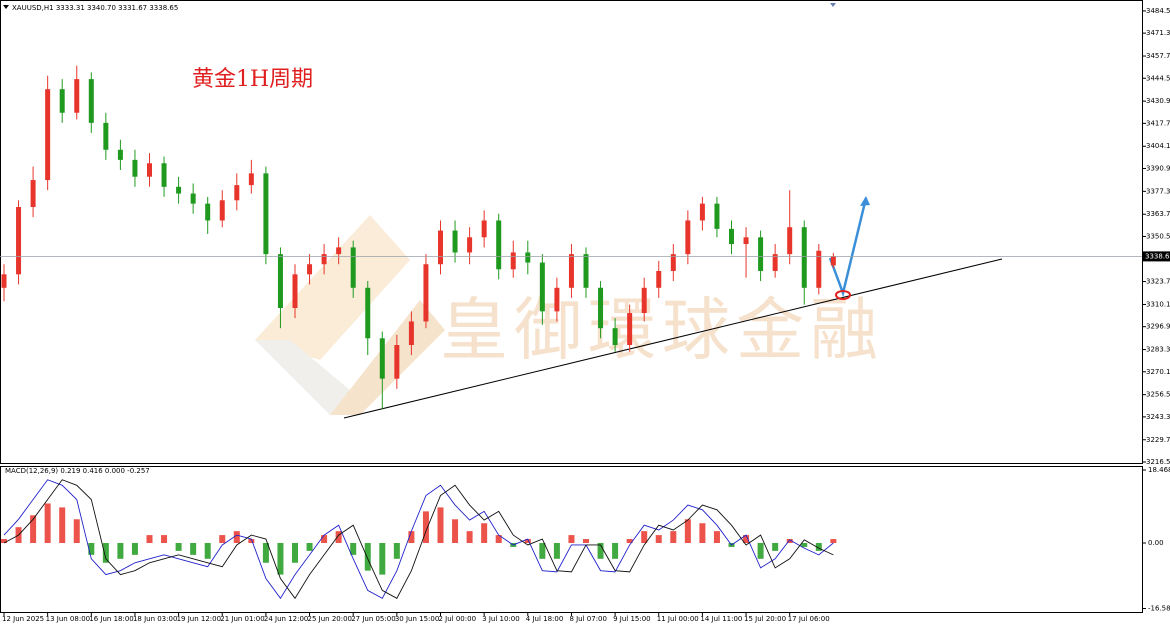 The width and height of the screenshot is (1170, 630). I want to click on signal-line, so click(418, 539).